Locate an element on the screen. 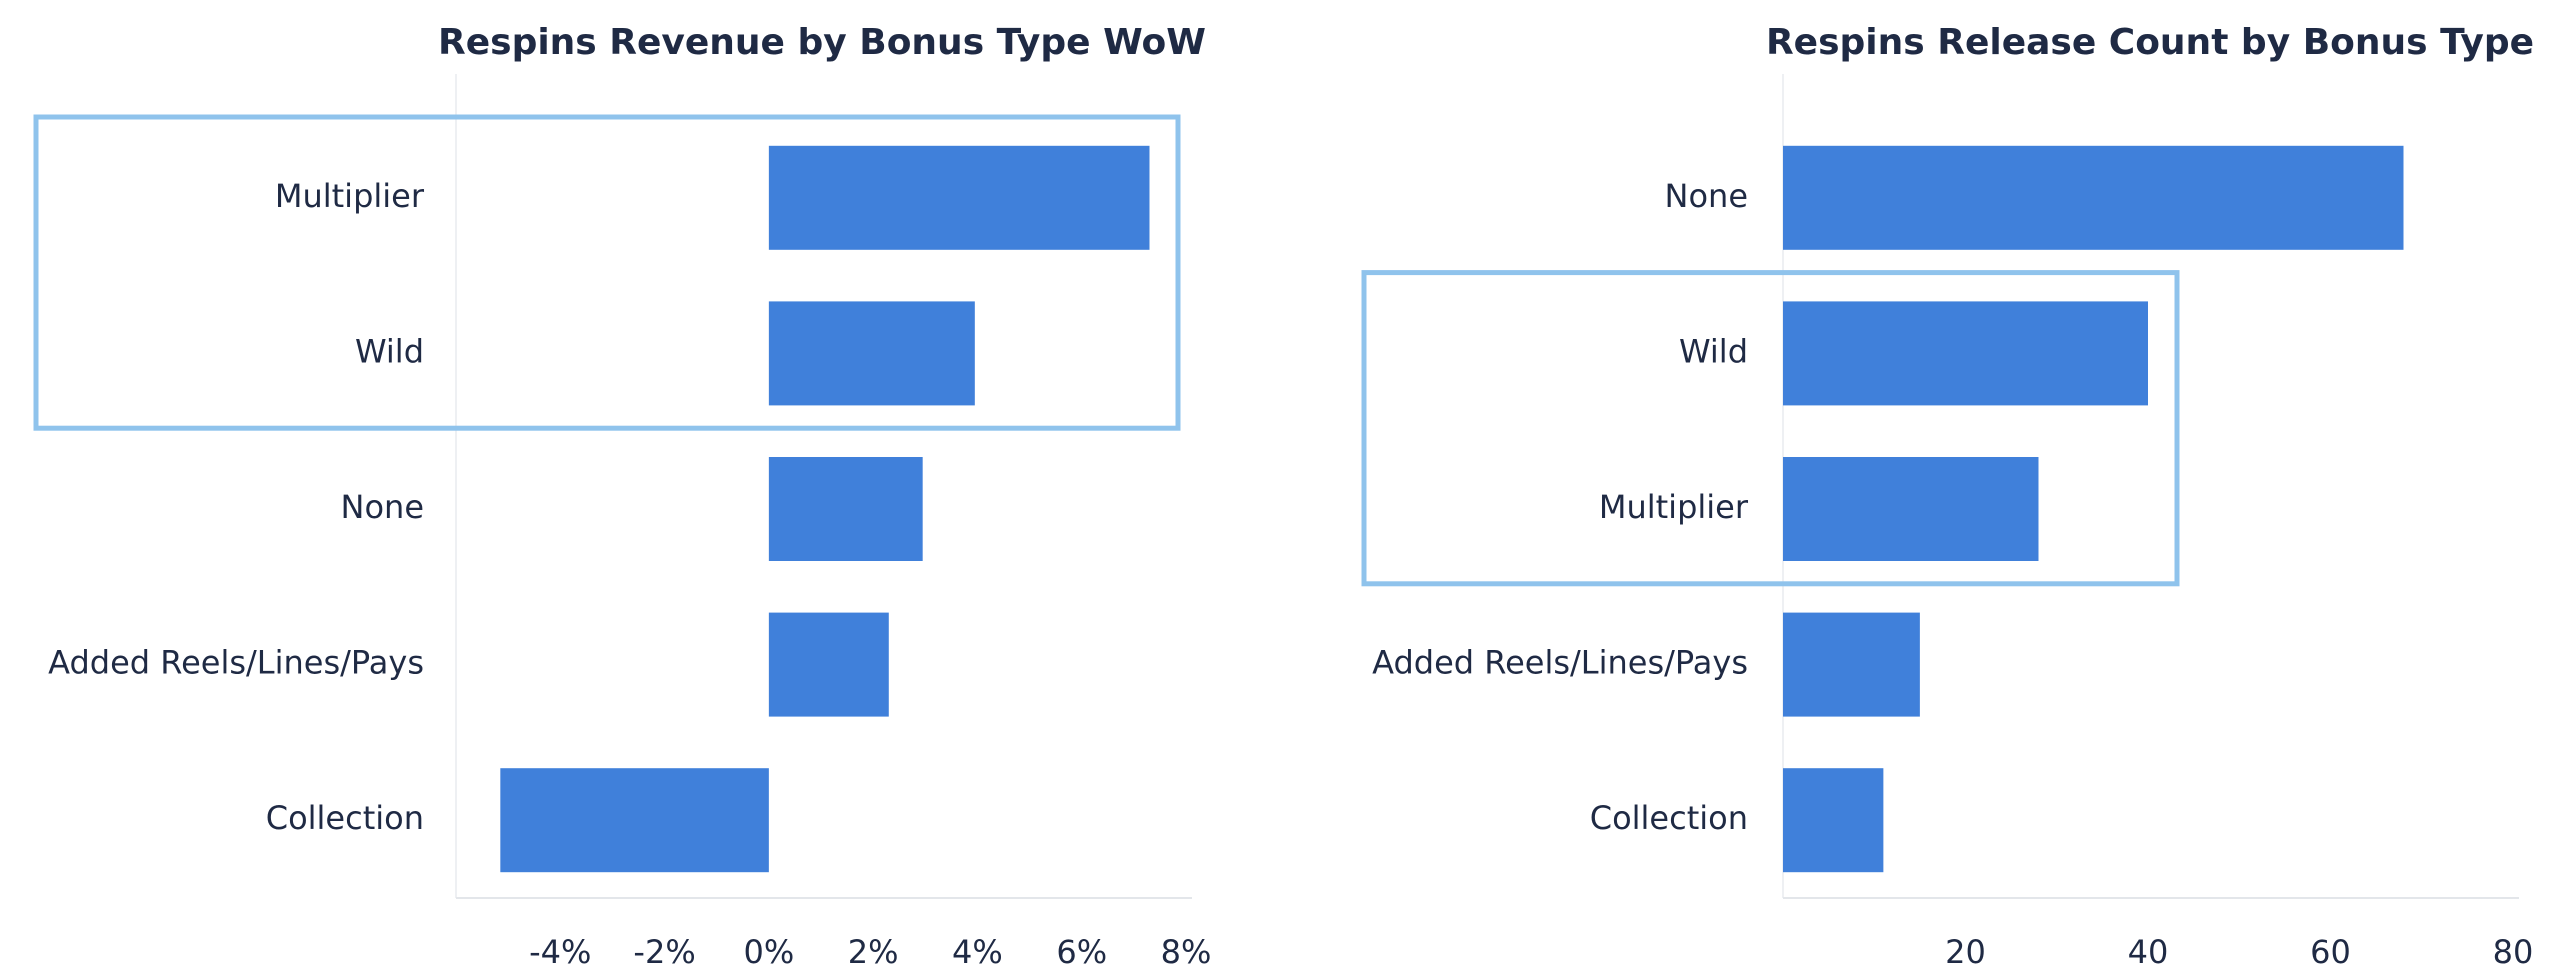 Image resolution: width=2560 pixels, height=976 pixels. revenue-x-tick-label-2: -2% is located at coordinates (664, 952).